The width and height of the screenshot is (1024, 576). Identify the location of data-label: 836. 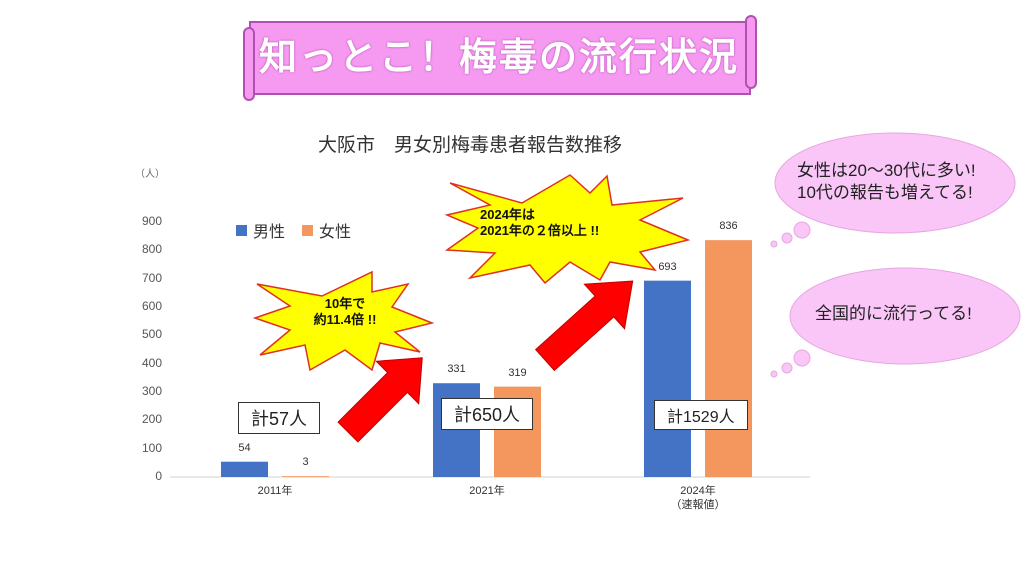
(728, 226).